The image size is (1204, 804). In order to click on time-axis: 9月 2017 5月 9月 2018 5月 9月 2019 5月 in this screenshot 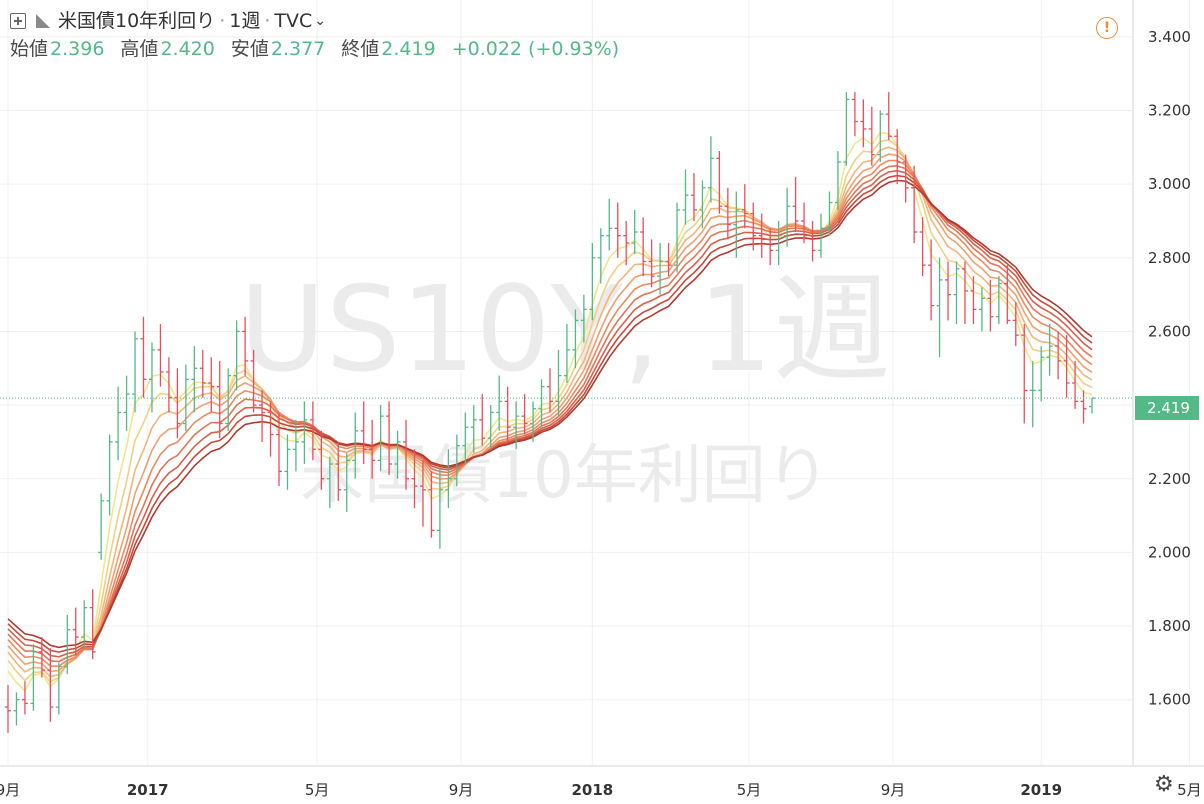, I will do `click(601, 790)`.